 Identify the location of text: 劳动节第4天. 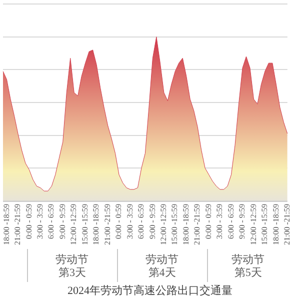
(162, 265).